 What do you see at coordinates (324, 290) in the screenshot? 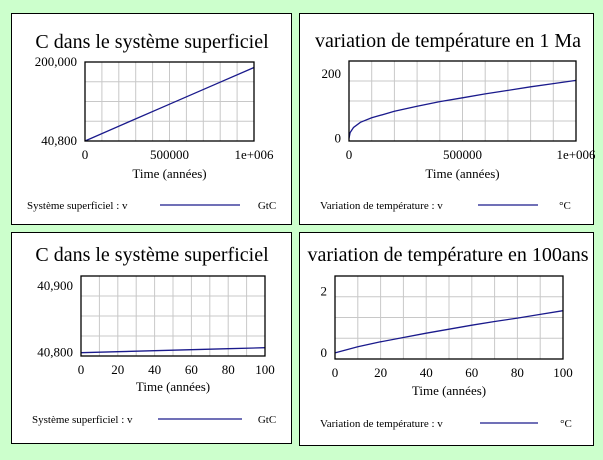
I see `y-tick-label: 2` at bounding box center [324, 290].